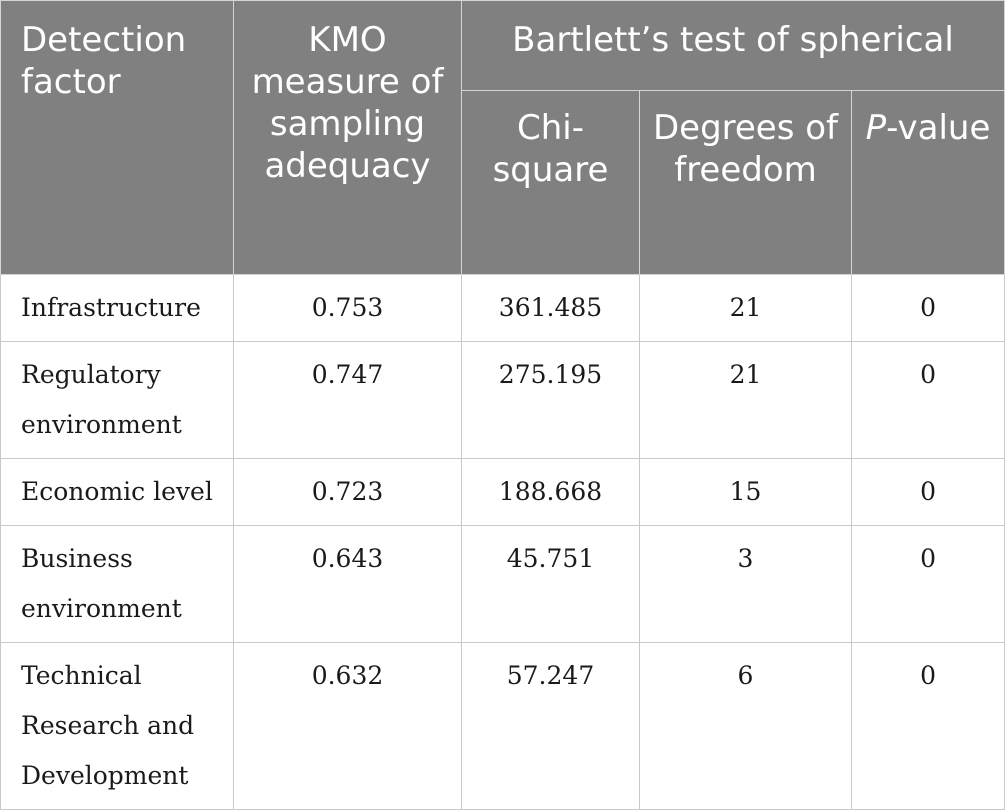 The height and width of the screenshot is (810, 1005). What do you see at coordinates (927, 182) in the screenshot?
I see `header-p-value: P-value` at bounding box center [927, 182].